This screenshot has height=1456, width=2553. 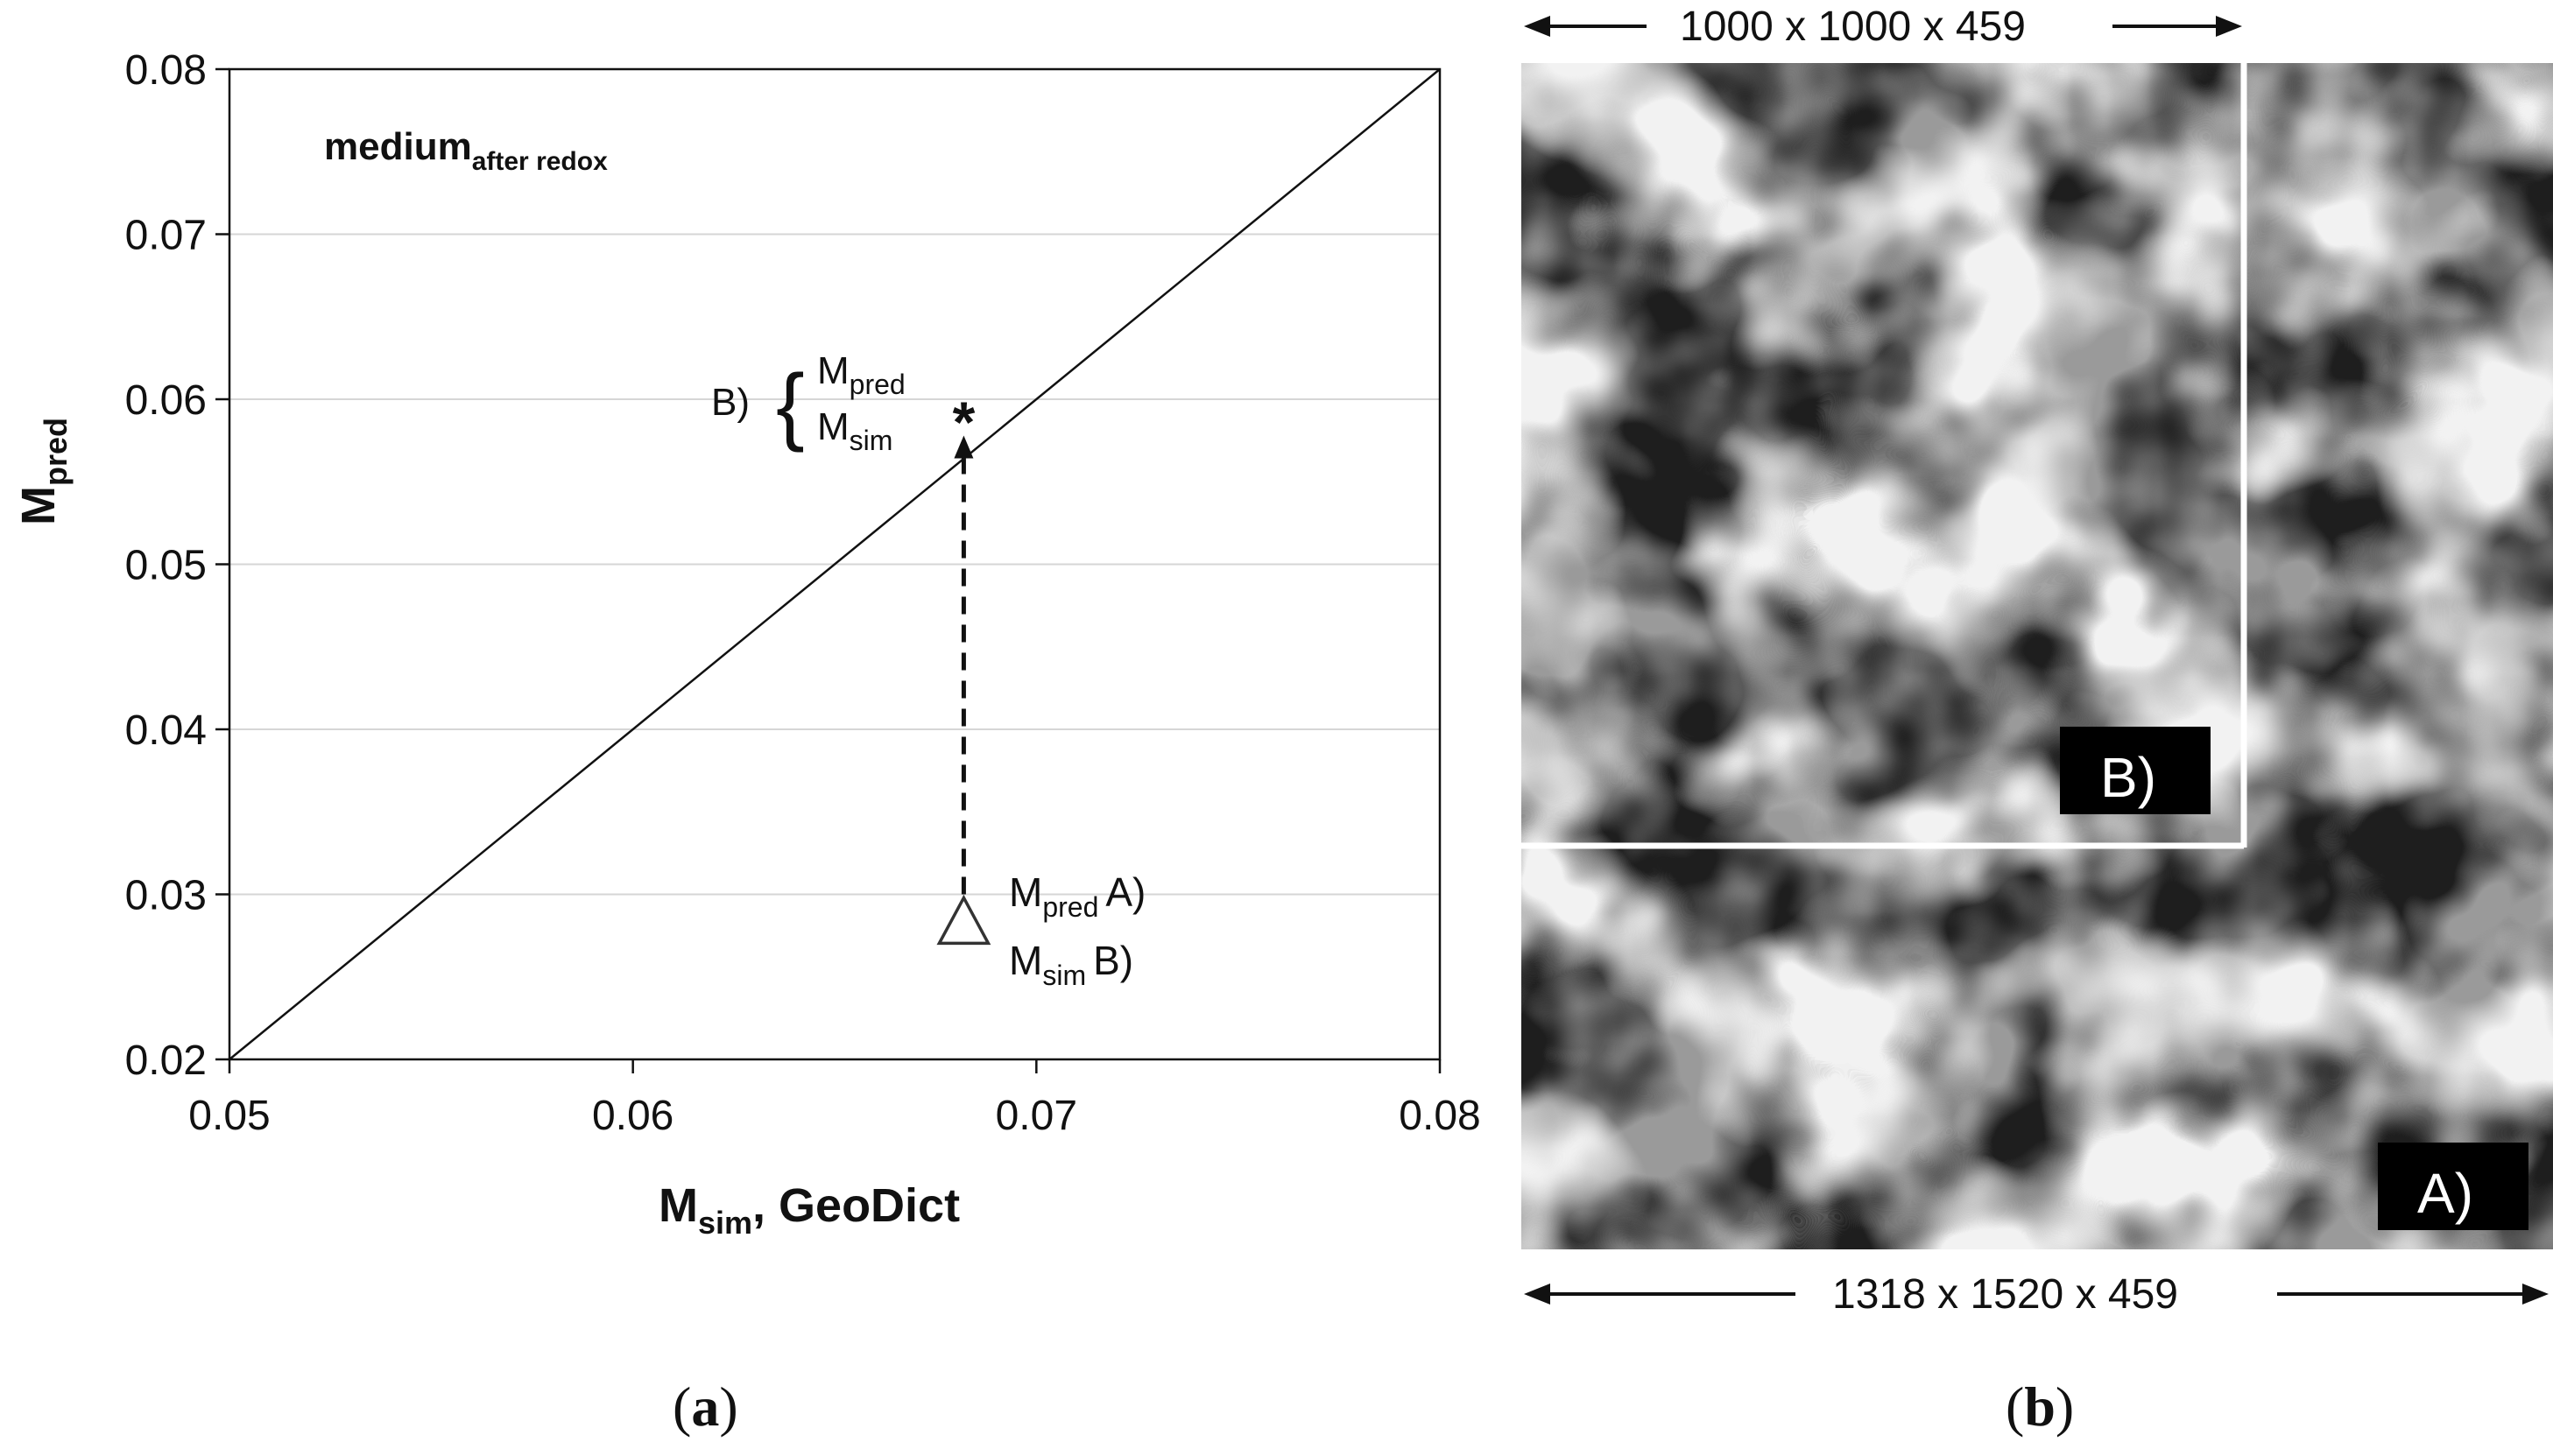 What do you see at coordinates (808, 402) in the screenshot?
I see `annotation-b: B) { Mpred Msim` at bounding box center [808, 402].